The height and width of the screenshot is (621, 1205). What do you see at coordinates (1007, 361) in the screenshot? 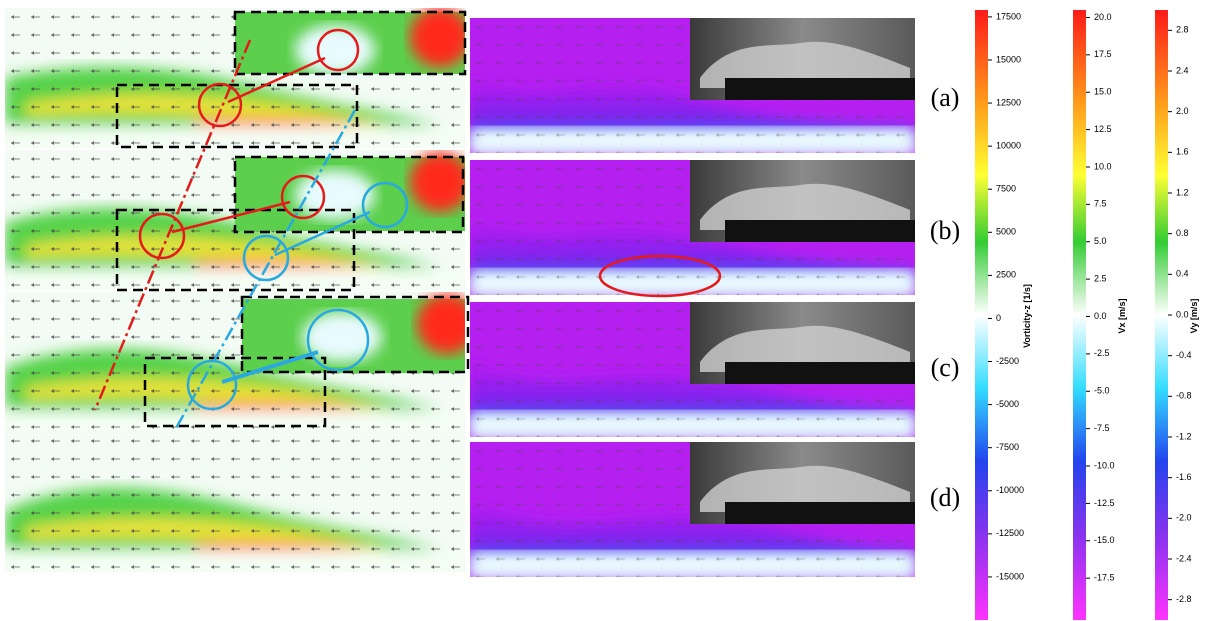
I see `tick-label: -2500` at bounding box center [1007, 361].